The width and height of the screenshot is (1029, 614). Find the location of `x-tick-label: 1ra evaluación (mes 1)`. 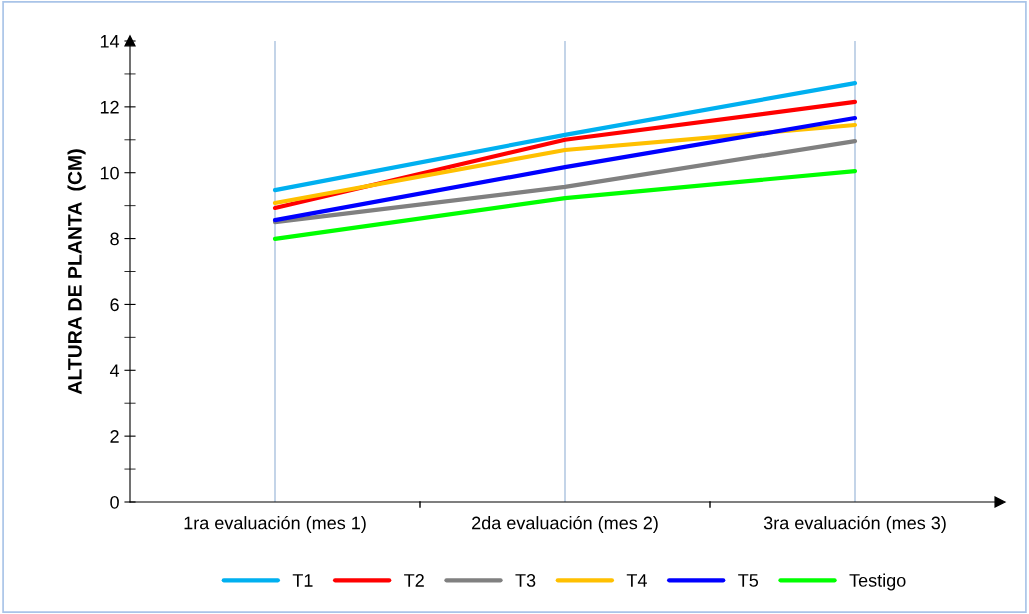

x-tick-label: 1ra evaluación (mes 1) is located at coordinates (275, 524).